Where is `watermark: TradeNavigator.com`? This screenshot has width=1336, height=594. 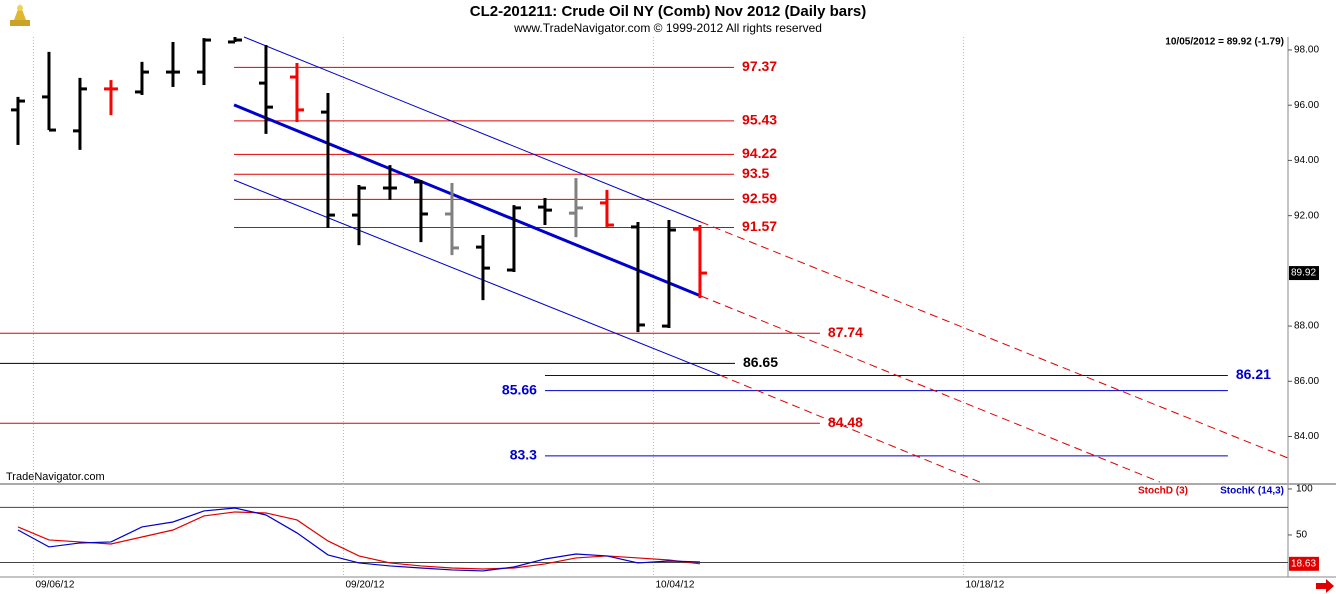 watermark: TradeNavigator.com is located at coordinates (55, 477).